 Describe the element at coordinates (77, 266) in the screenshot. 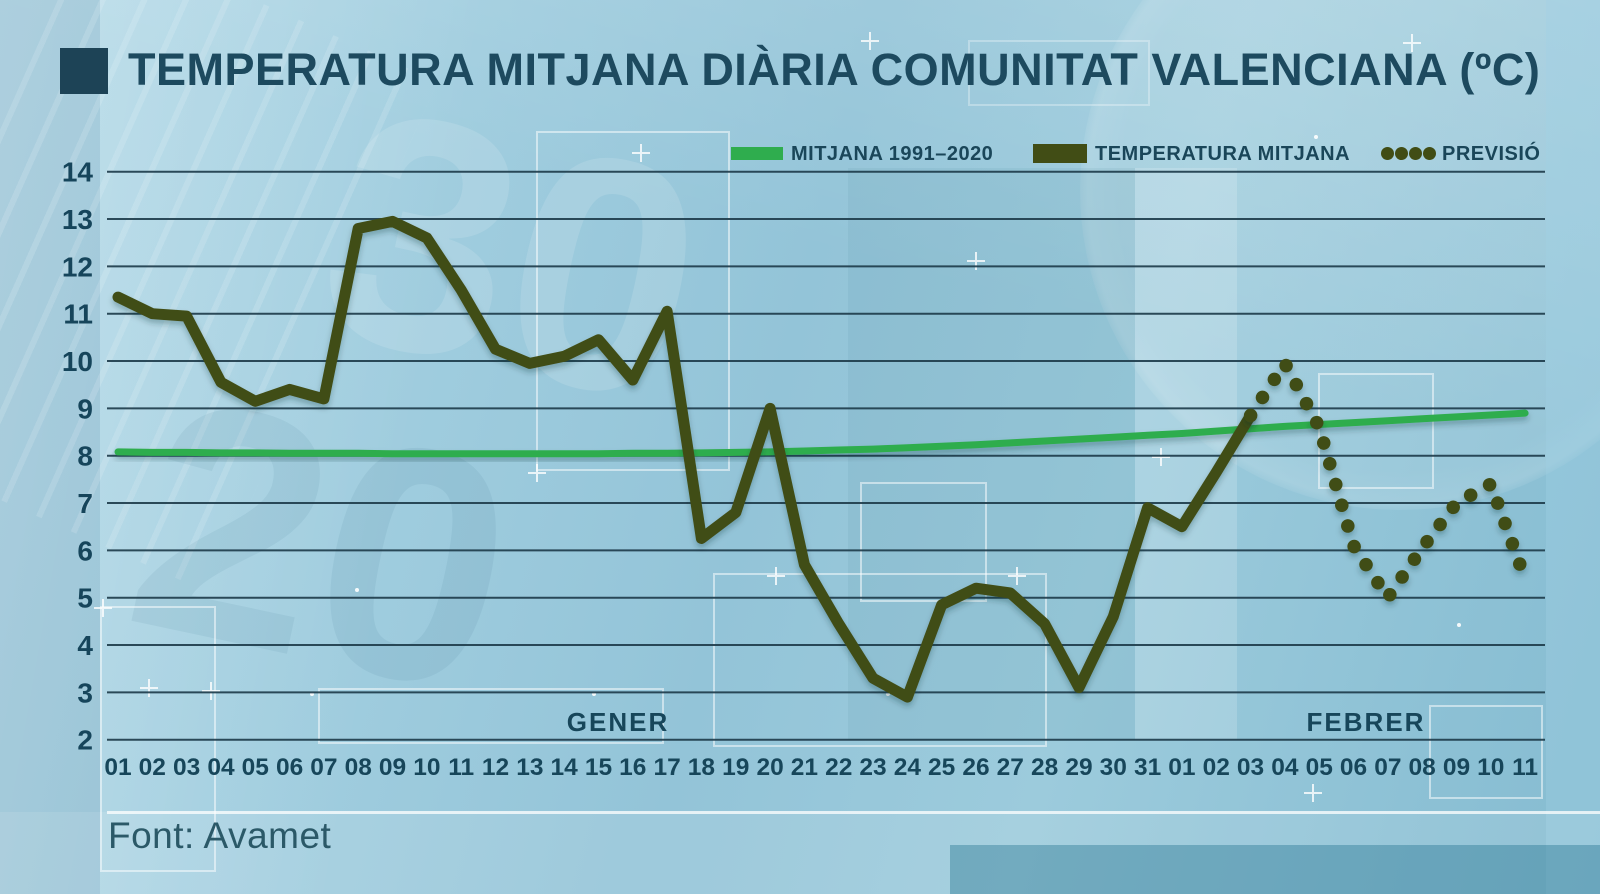

I see `y-tick-label: 12` at that location.